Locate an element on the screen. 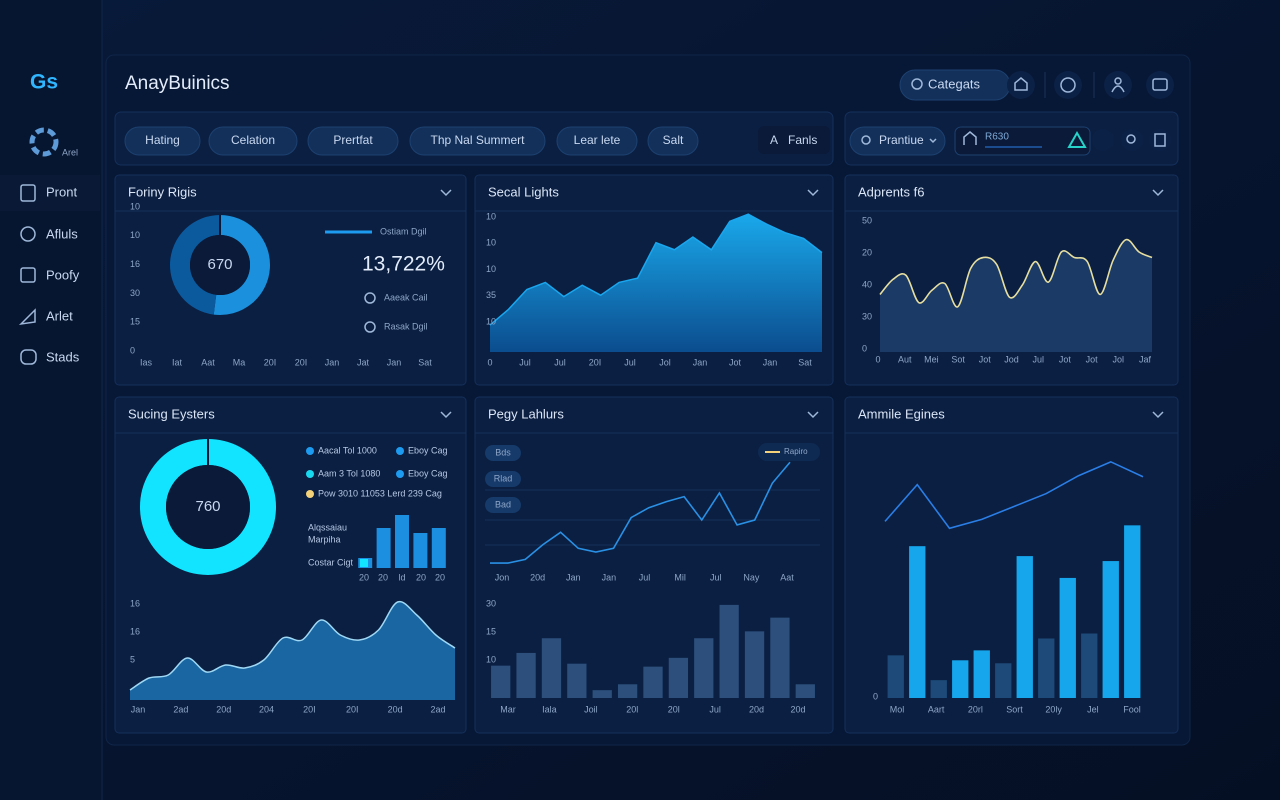 The height and width of the screenshot is (800, 1280). area-fill is located at coordinates (292, 650).